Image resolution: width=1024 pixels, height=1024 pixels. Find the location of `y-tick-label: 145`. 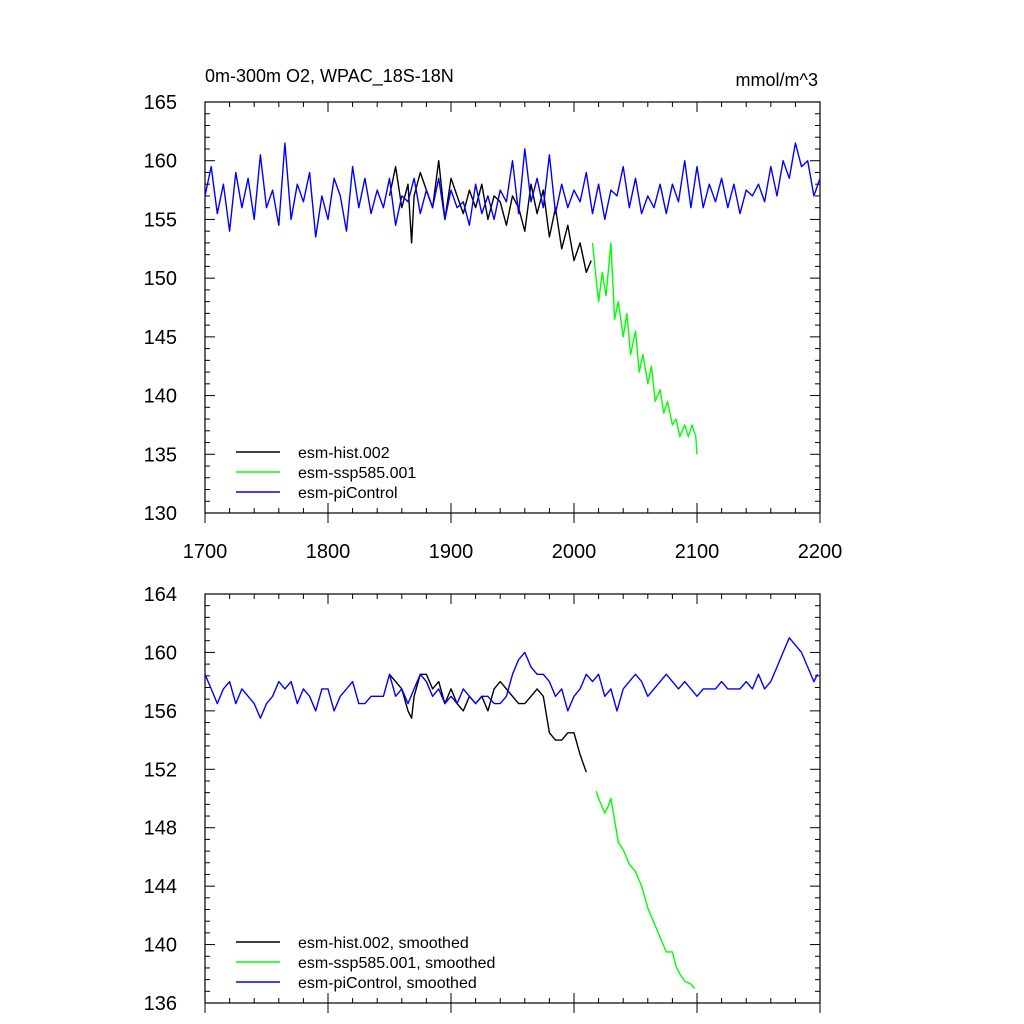

y-tick-label: 145 is located at coordinates (160, 338).